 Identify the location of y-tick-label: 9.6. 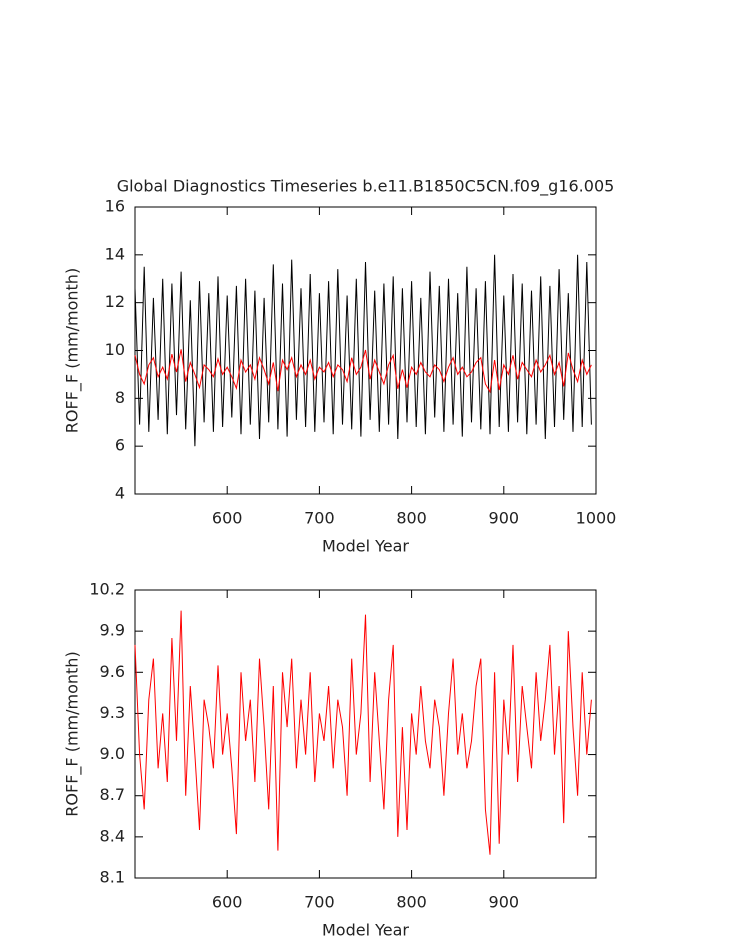
(112, 671).